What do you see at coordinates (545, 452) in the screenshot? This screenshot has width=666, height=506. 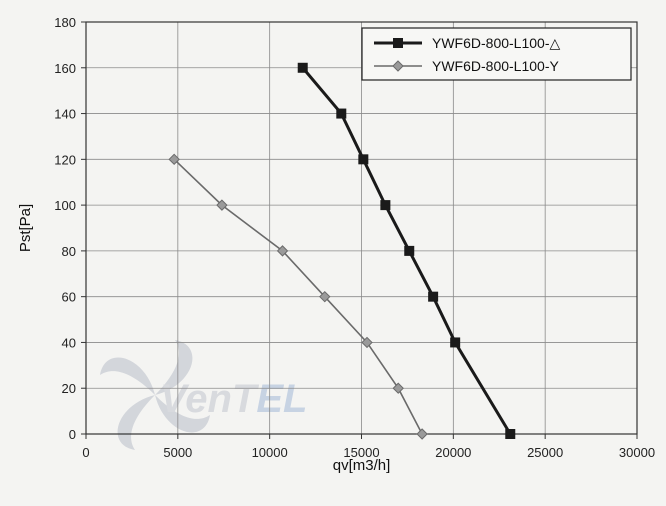 I see `x-tick-label: 25000` at bounding box center [545, 452].